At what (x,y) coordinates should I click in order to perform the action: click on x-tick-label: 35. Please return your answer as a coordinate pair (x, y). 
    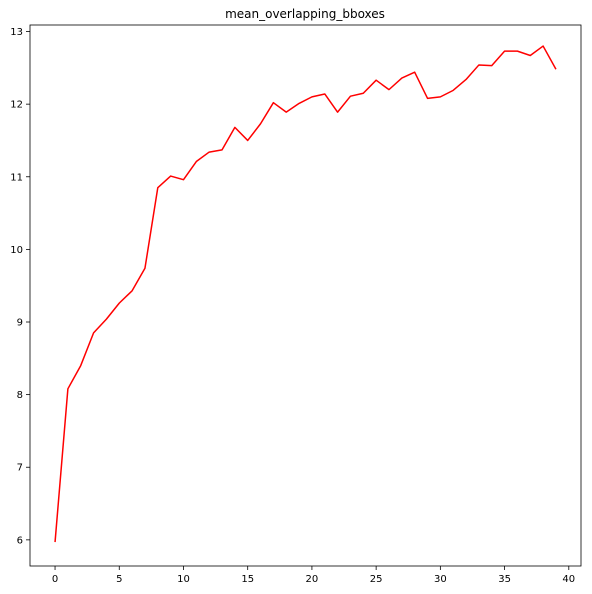
    Looking at the image, I should click on (504, 579).